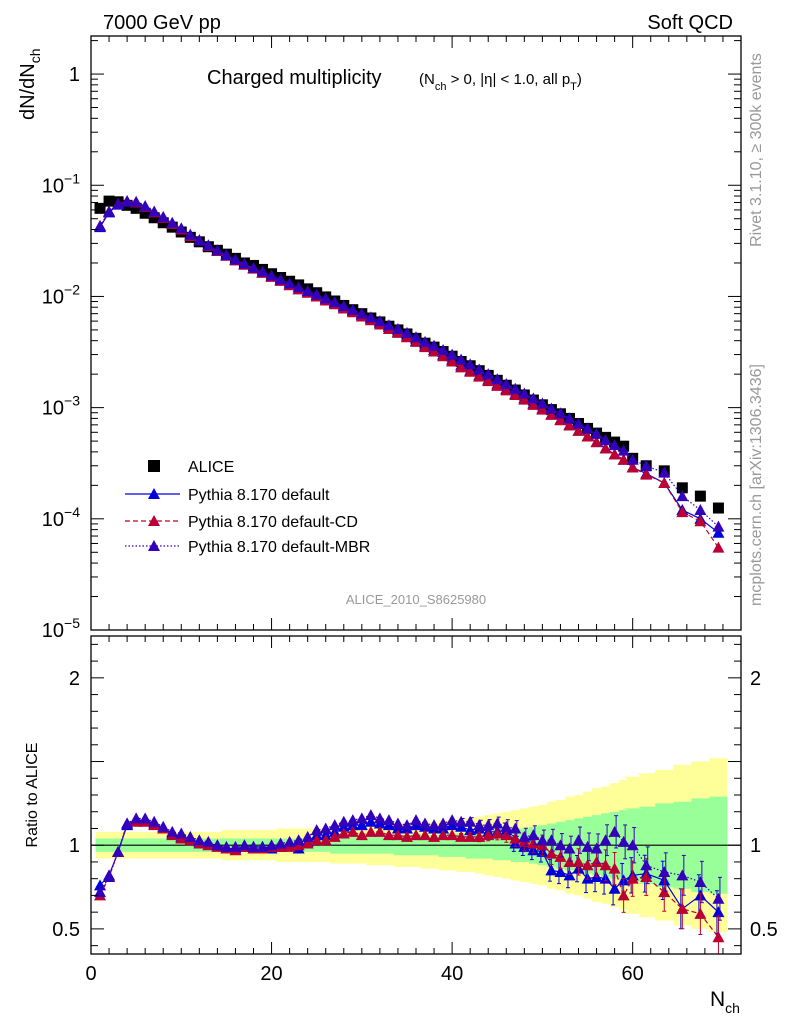 The height and width of the screenshot is (1024, 786). What do you see at coordinates (633, 974) in the screenshot?
I see `x-tick-label: 60` at bounding box center [633, 974].